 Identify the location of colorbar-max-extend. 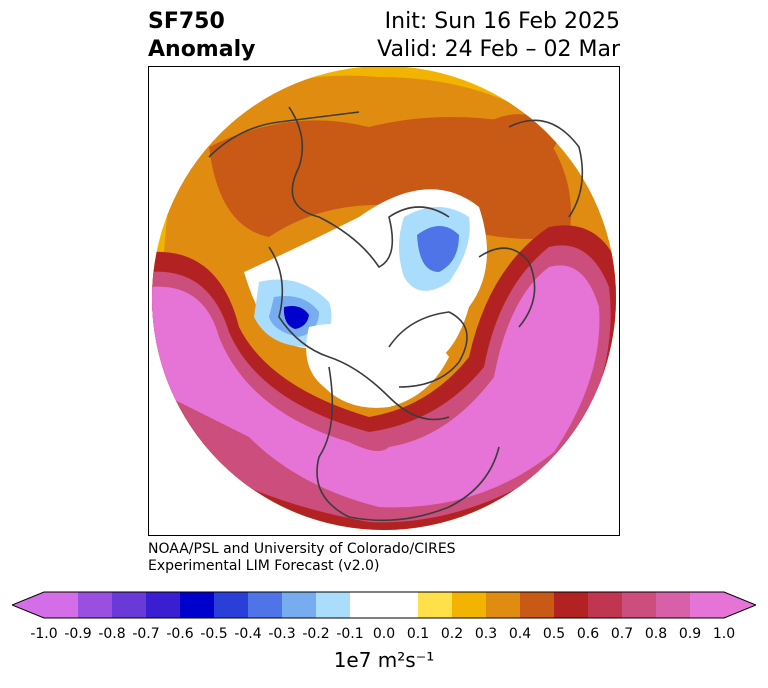
(740, 605).